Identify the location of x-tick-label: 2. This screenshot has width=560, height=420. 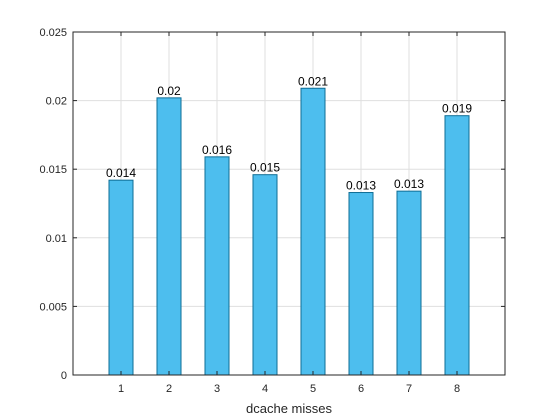
(169, 389).